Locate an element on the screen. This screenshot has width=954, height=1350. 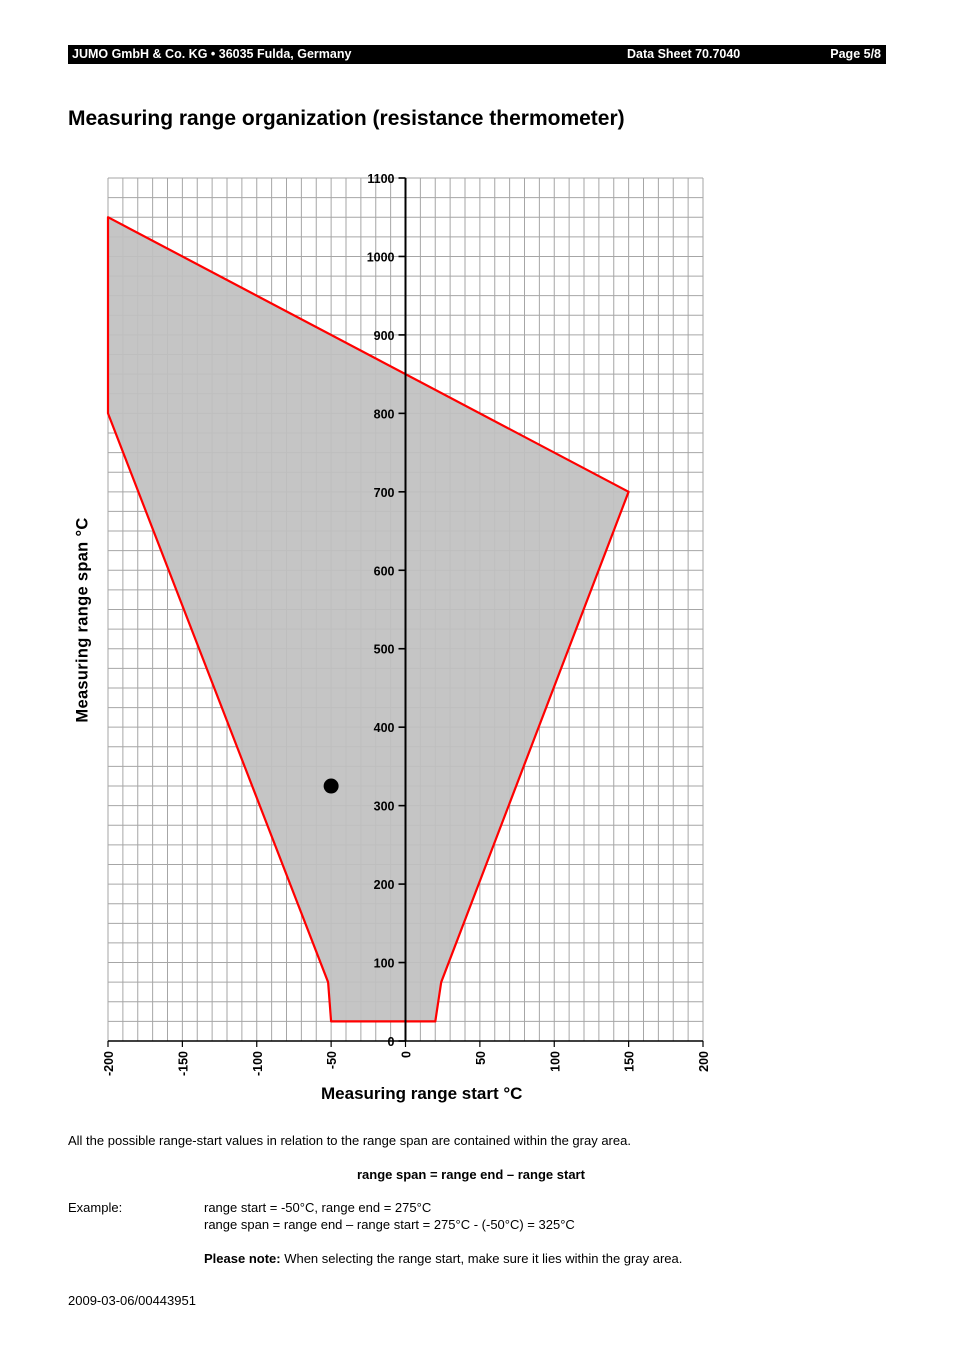
example-line-1: range start = -50°C, range end = 275°C is located at coordinates (318, 1207).